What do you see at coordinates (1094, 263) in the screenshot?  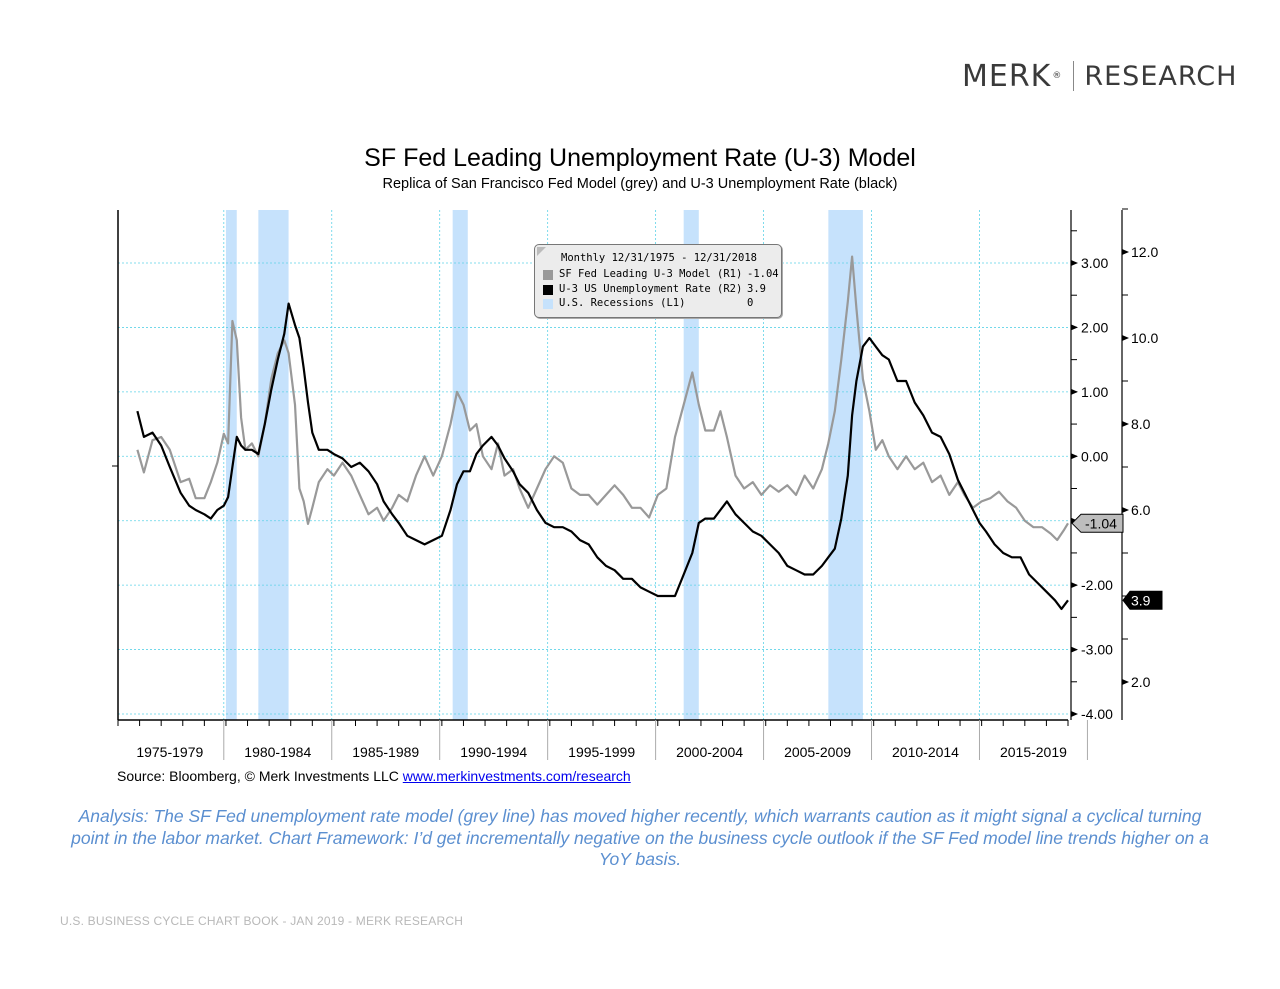 I see `r1-tick-label: 3.00` at bounding box center [1094, 263].